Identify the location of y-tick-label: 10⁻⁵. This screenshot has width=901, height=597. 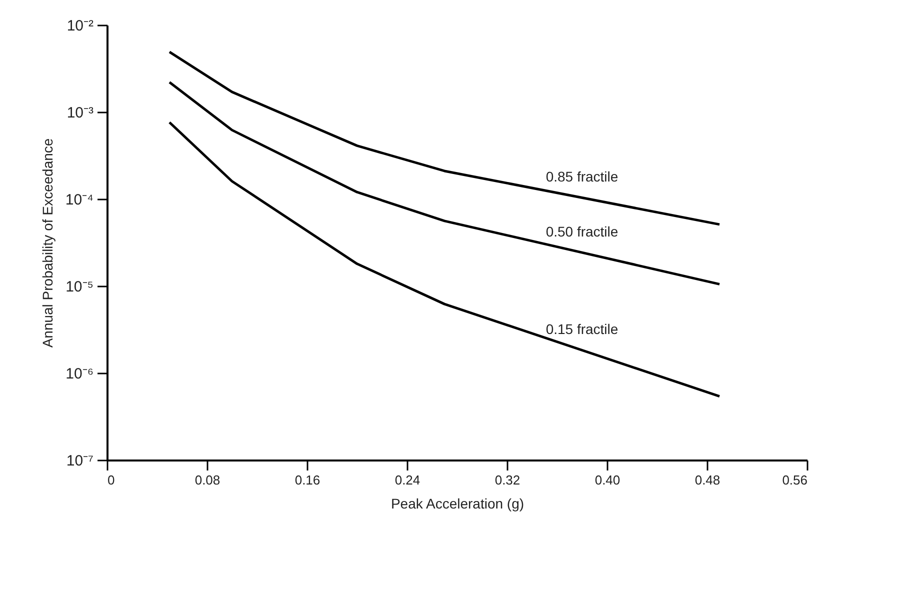
(80, 287).